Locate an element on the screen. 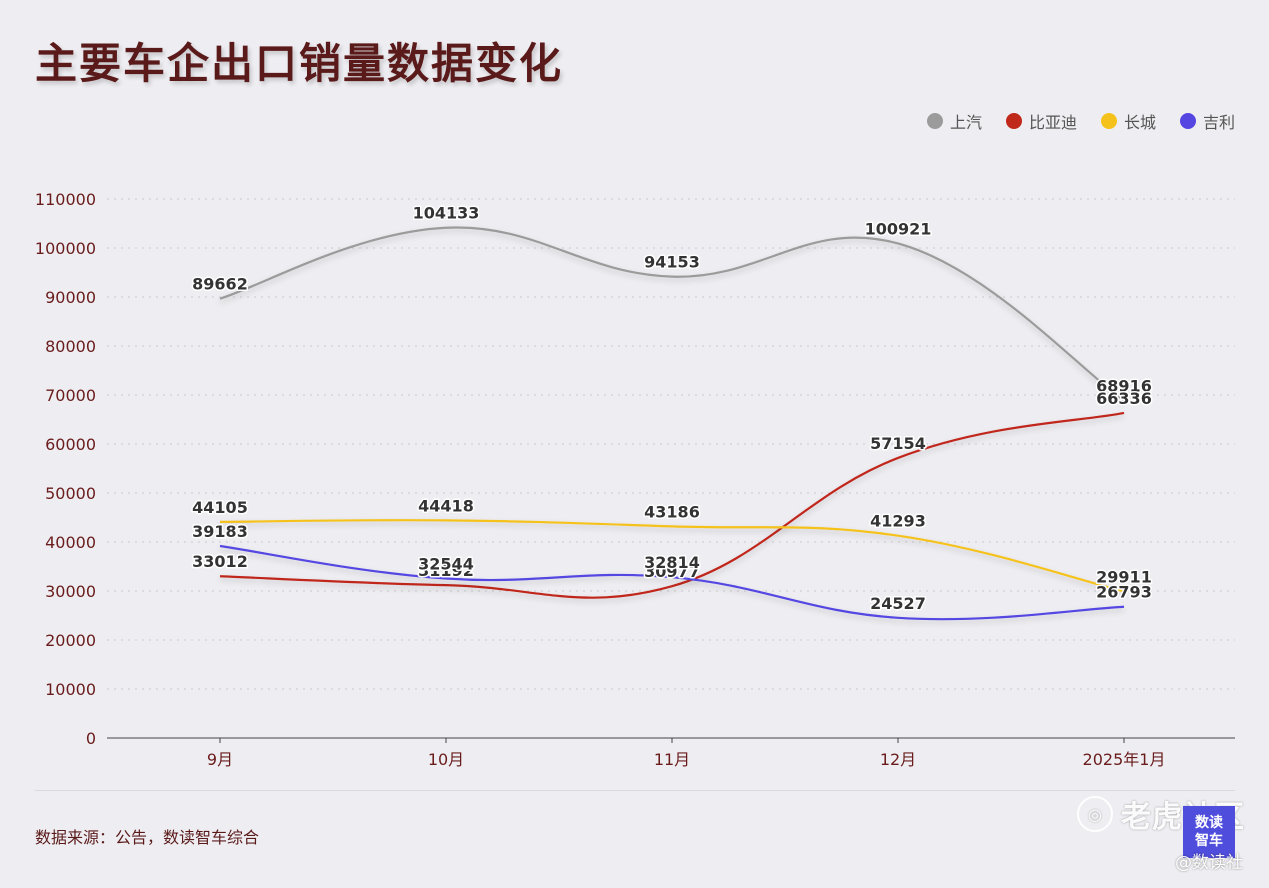 The height and width of the screenshot is (888, 1269). chart-title: 主要车企出口销量数据变化 is located at coordinates (299, 63).